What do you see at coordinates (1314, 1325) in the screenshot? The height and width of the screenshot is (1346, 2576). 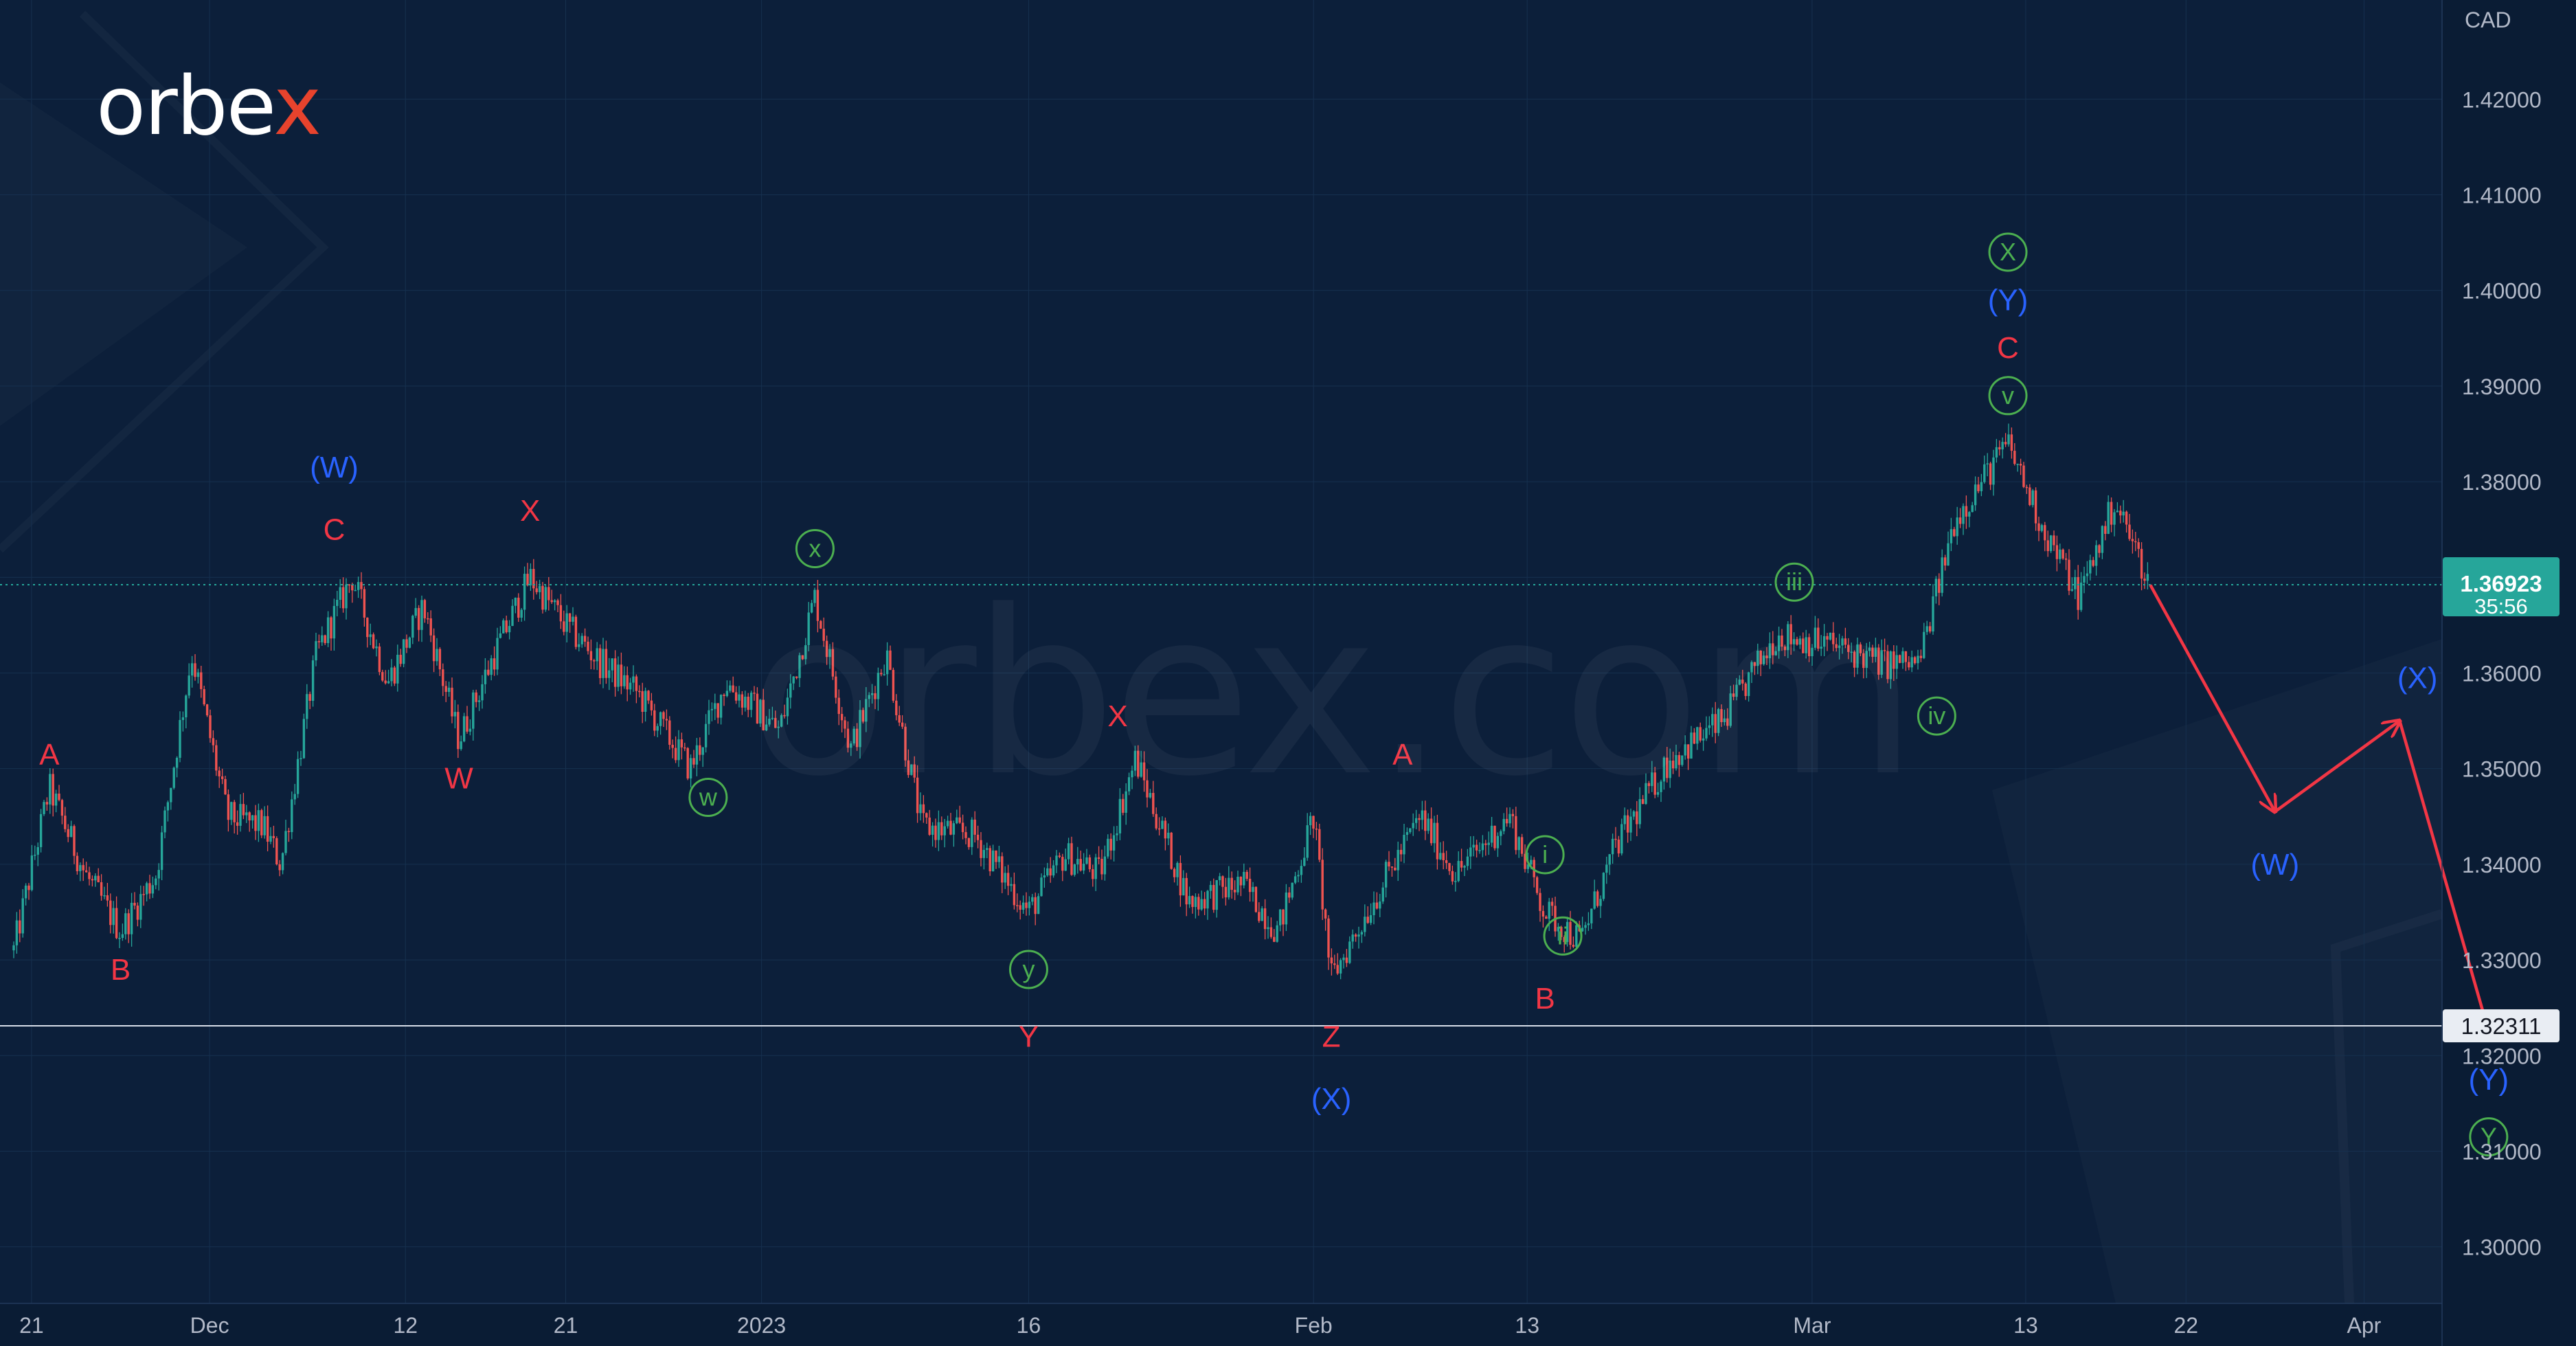 I see `time-tick-label: Feb` at bounding box center [1314, 1325].